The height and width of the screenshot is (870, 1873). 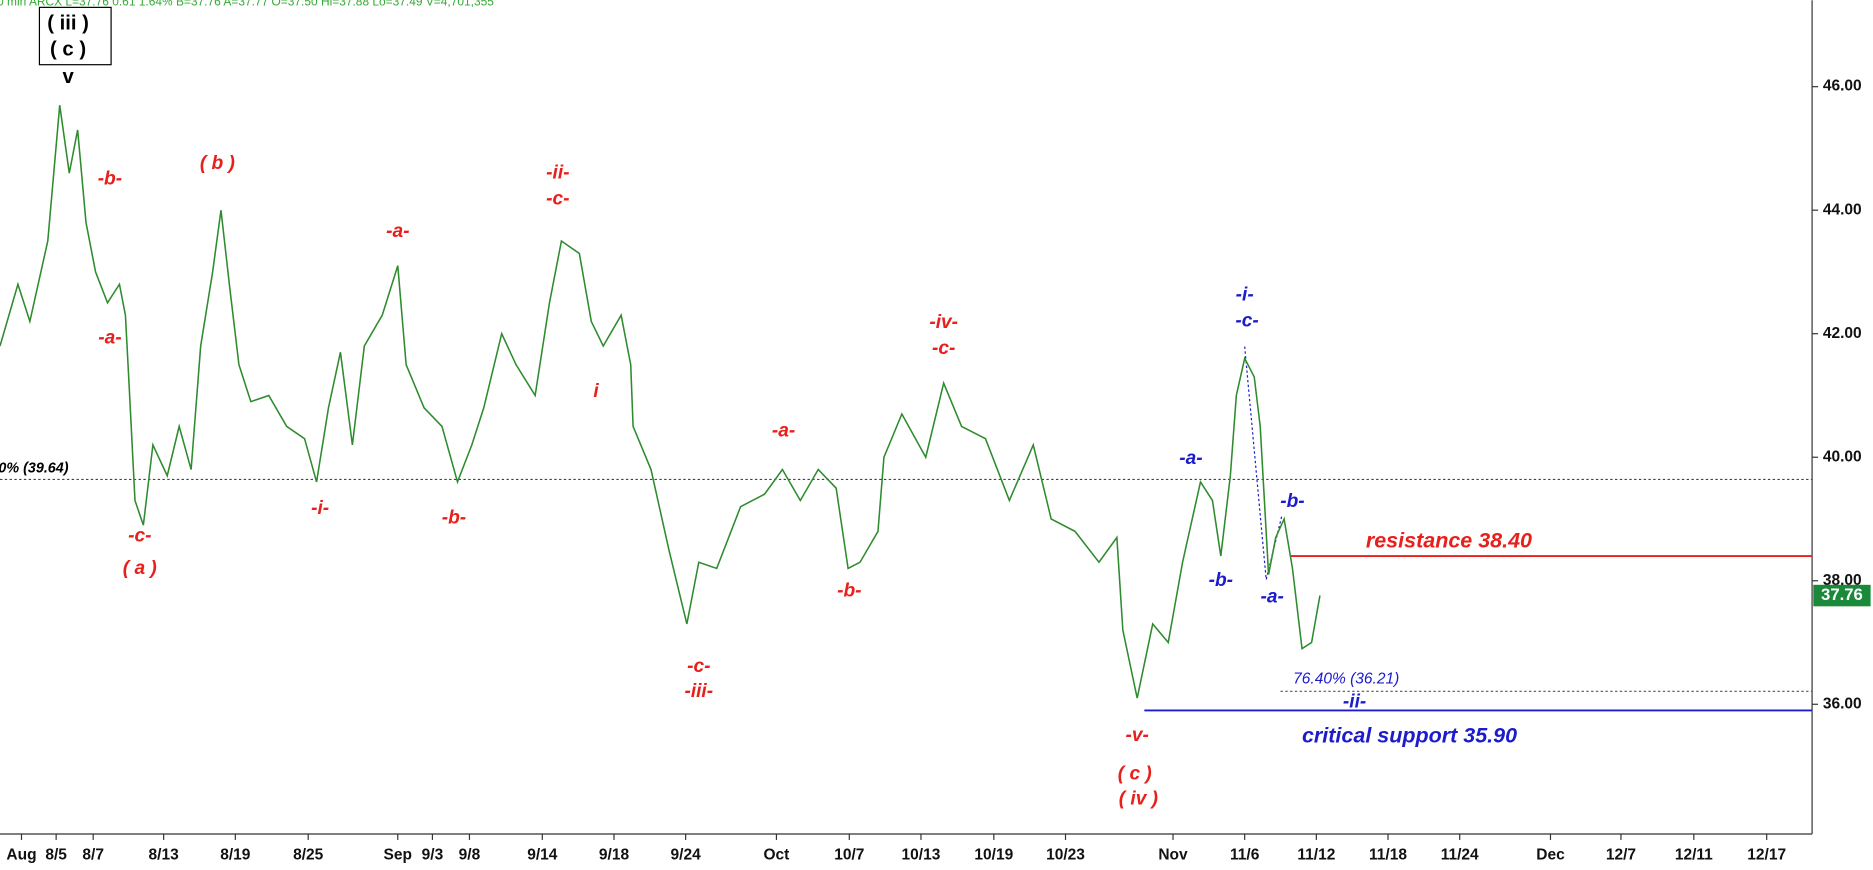 What do you see at coordinates (1346, 678) in the screenshot?
I see `level-label: 76.40% (36.21)` at bounding box center [1346, 678].